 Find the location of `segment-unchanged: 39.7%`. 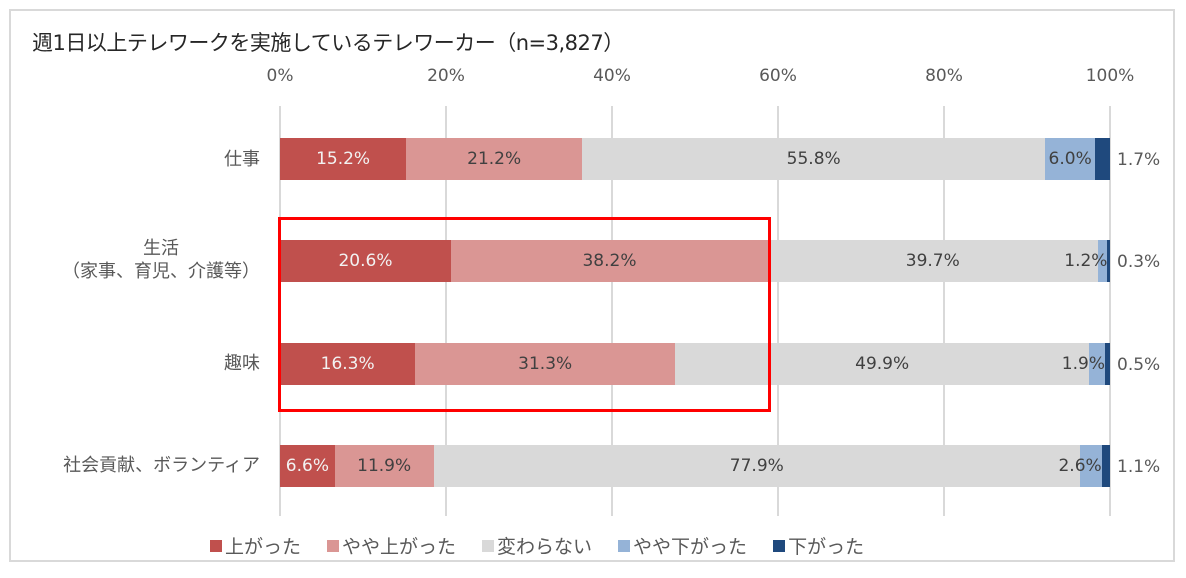

segment-unchanged: 39.7% is located at coordinates (933, 261).